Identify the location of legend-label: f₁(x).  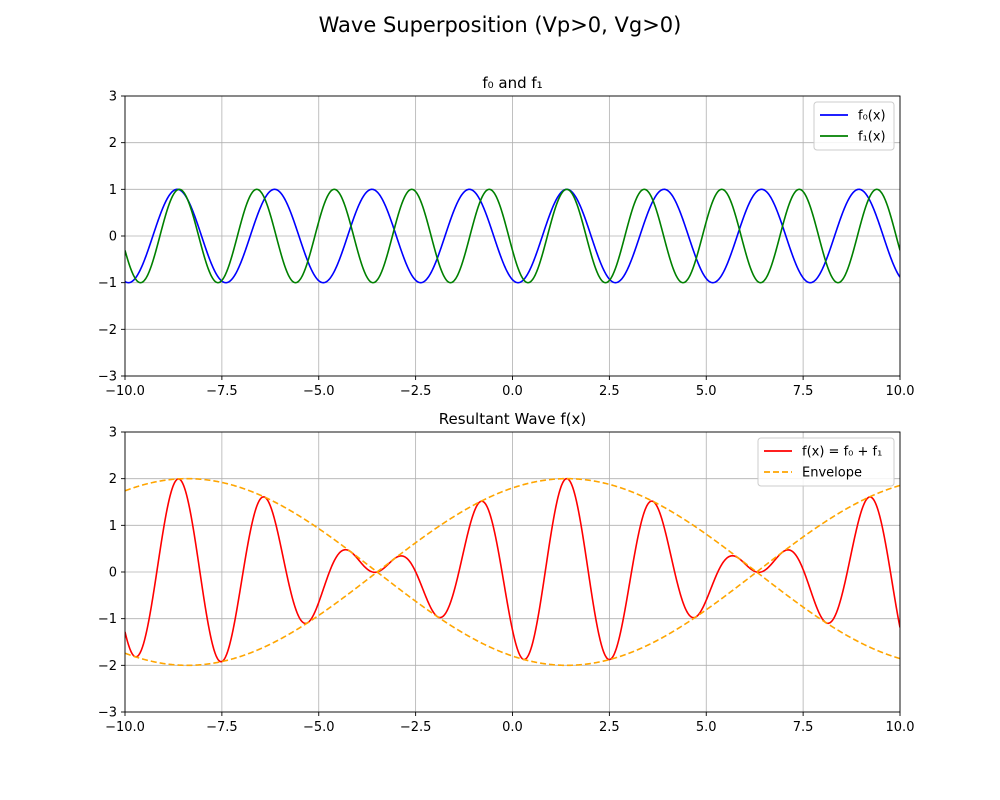
(872, 137).